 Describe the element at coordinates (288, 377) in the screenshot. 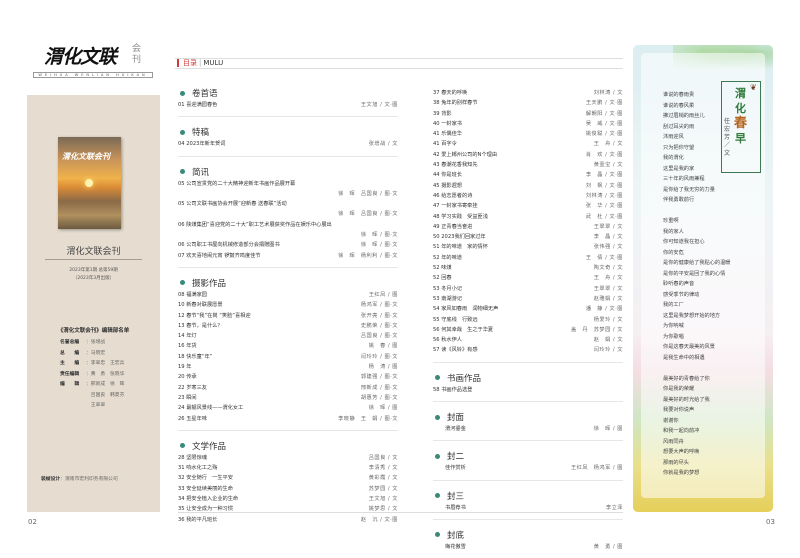

I see `toc-entry: 20 传承 郭建强 / 图·文` at that location.